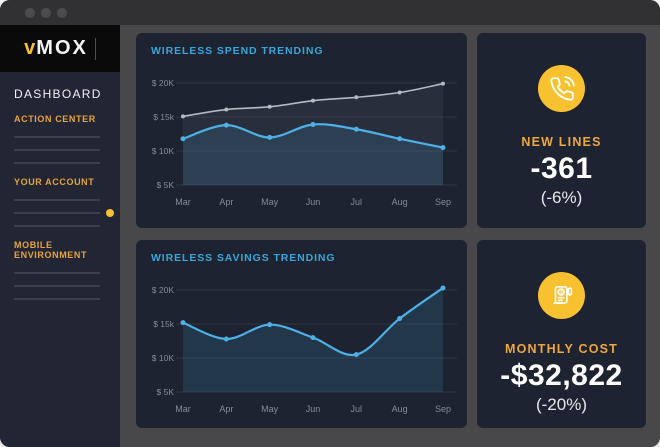  I want to click on sidebar-item-mobile-environment: MOBILE ENVIRONMENT, so click(51, 250).